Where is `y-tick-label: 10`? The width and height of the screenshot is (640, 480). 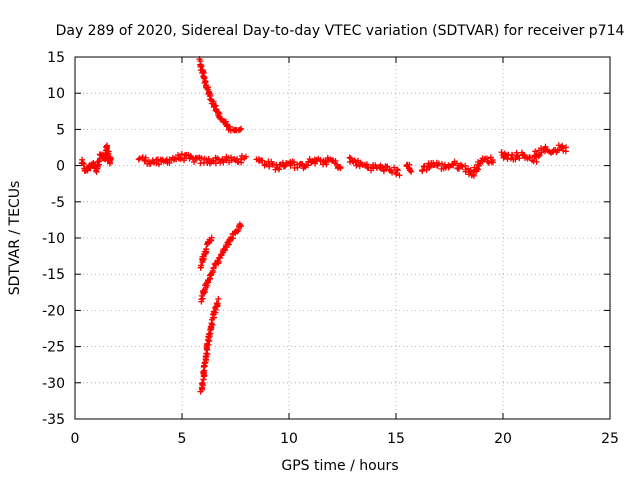
y-tick-label: 10 is located at coordinates (56, 94).